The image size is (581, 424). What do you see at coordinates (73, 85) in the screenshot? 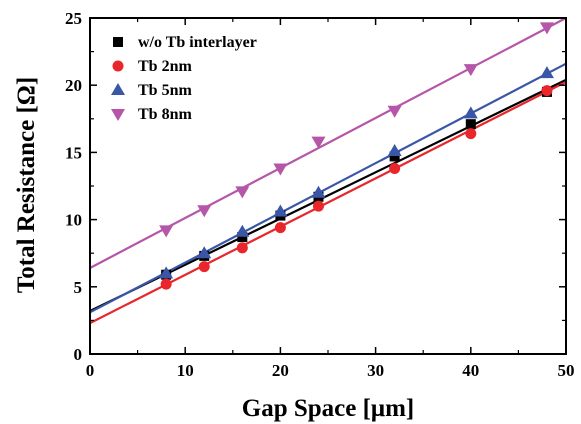
I see `y-tick-label: 20` at bounding box center [73, 85].